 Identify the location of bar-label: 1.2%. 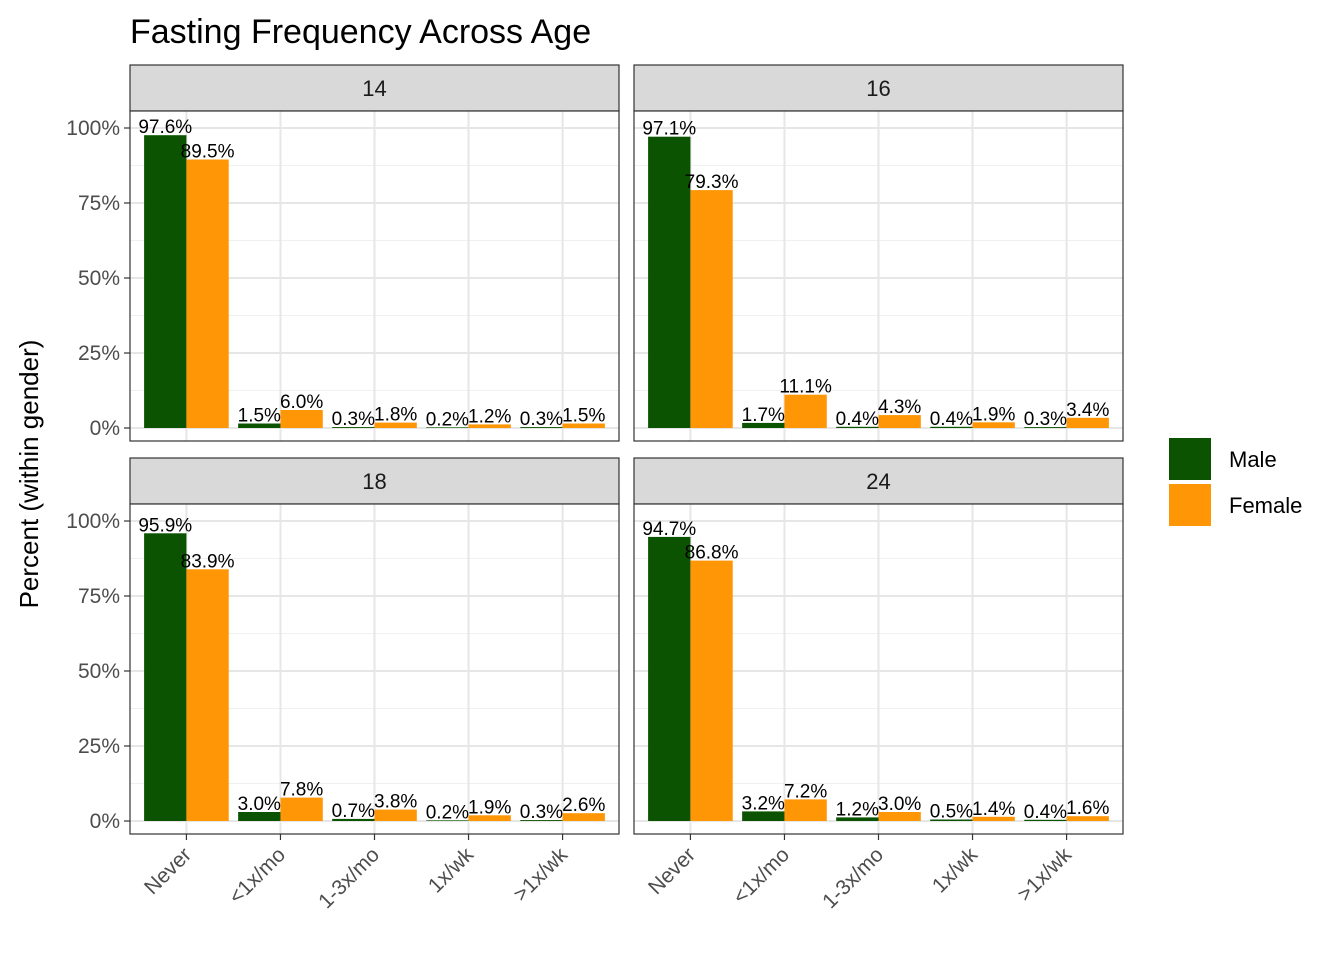
(489, 416).